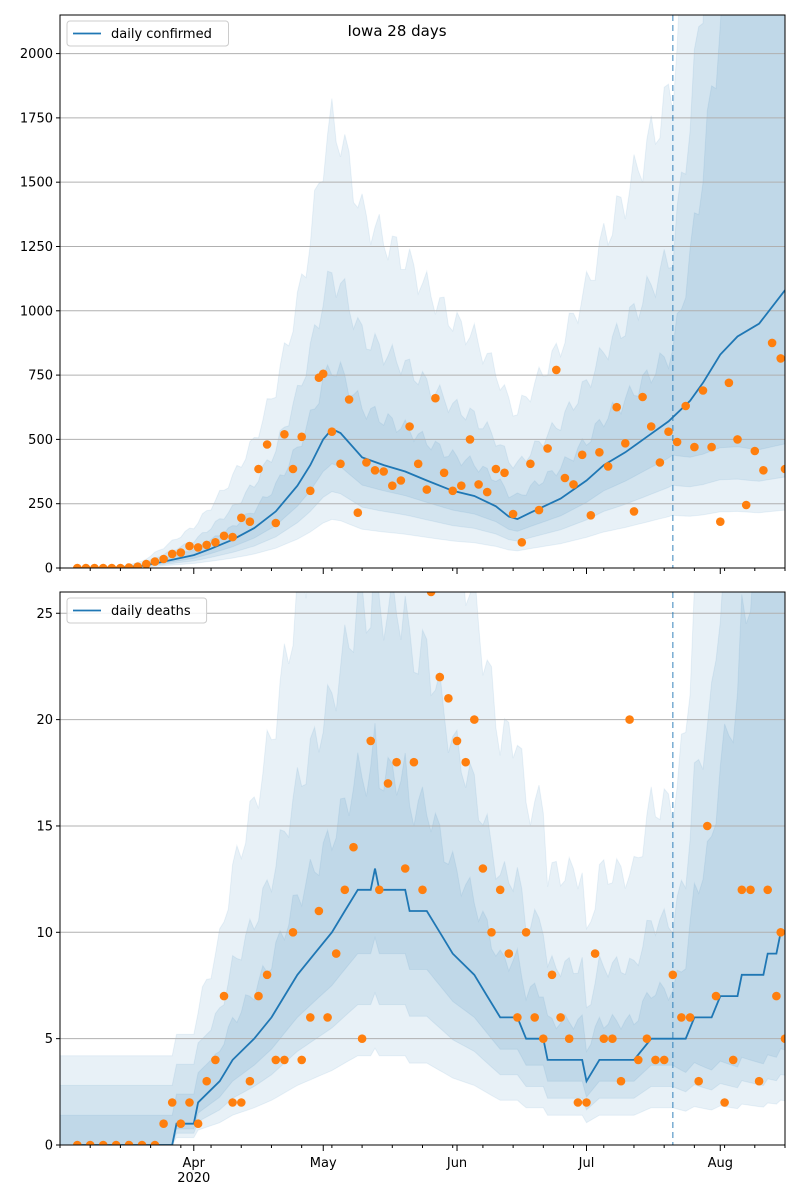 This screenshot has width=800, height=1204. I want to click on x-axis, so click(422, 571).